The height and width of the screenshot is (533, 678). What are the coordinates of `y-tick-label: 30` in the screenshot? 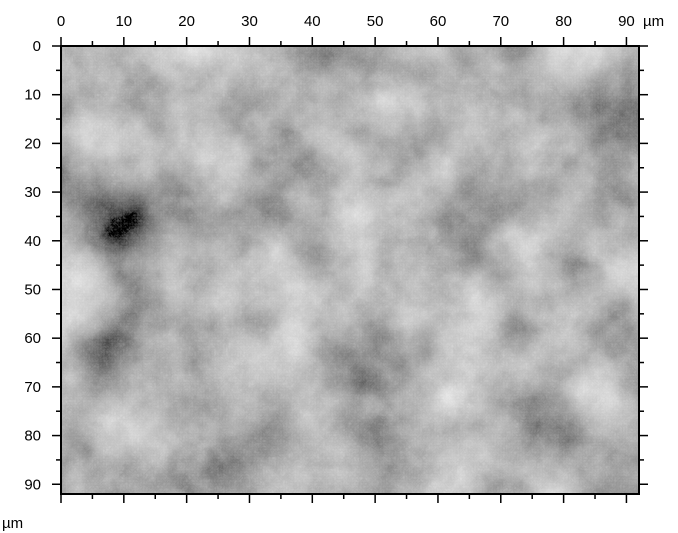 It's located at (32, 192).